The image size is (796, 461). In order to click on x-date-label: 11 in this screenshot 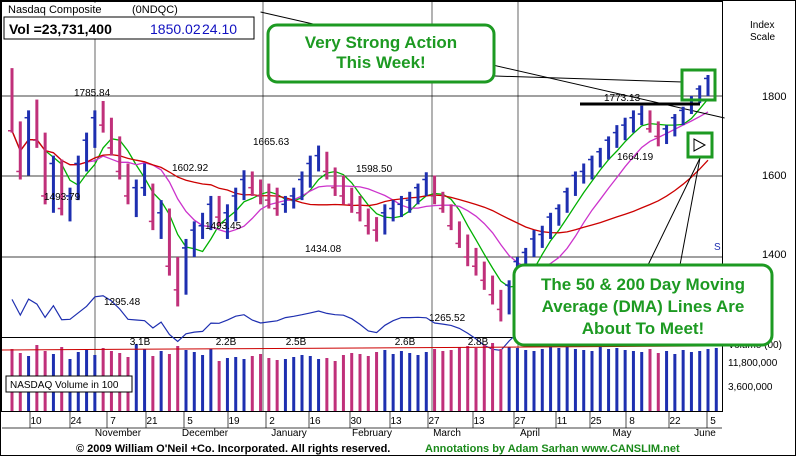, I will do `click(562, 421)`.